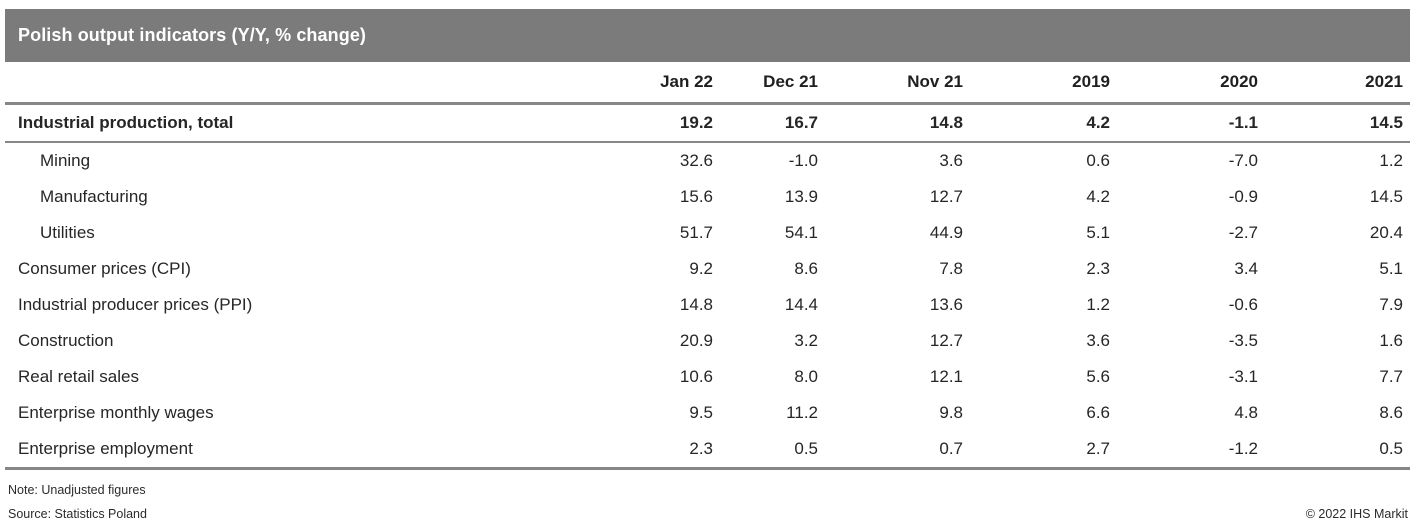 This screenshot has width=1417, height=531. I want to click on row-label: Industrial production, total, so click(305, 123).